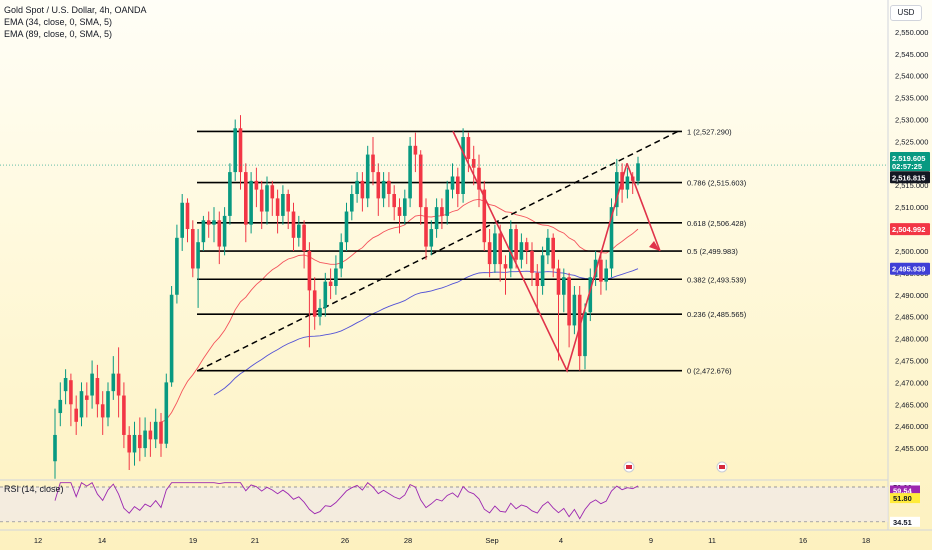 The height and width of the screenshot is (550, 932). What do you see at coordinates (193, 540) in the screenshot?
I see `time-tick-label: 19` at bounding box center [193, 540].